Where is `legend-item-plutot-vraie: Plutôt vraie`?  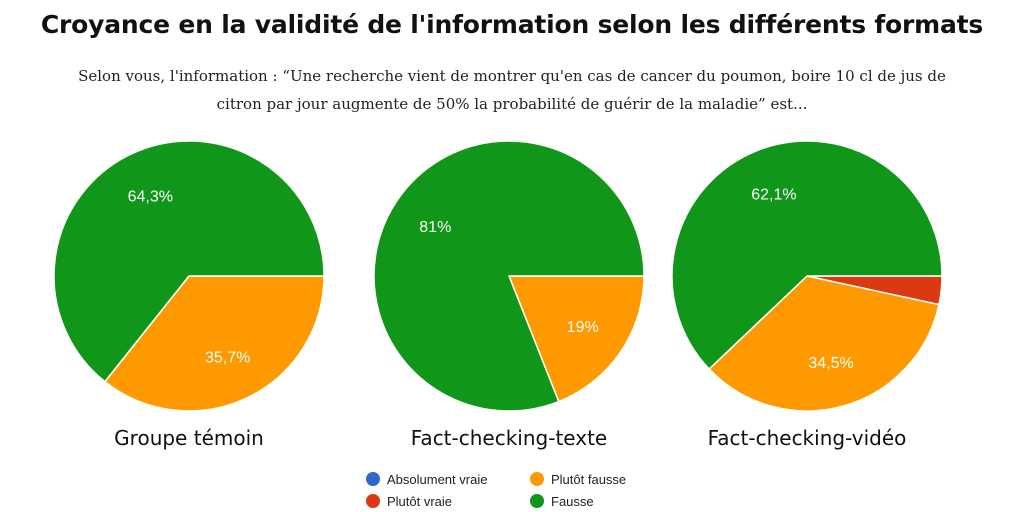 legend-item-plutot-vraie: Plutôt vraie is located at coordinates (409, 501).